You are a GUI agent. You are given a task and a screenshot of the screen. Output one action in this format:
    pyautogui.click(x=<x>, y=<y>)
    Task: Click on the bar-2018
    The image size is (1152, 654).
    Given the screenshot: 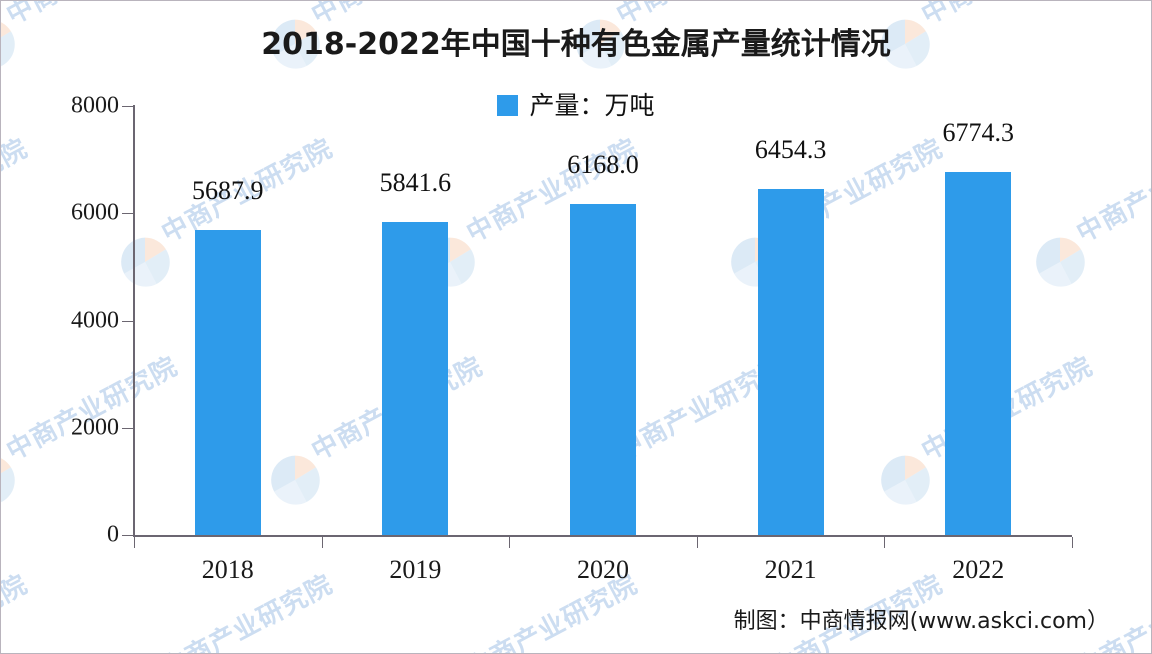 What is the action you would take?
    pyautogui.click(x=227, y=382)
    